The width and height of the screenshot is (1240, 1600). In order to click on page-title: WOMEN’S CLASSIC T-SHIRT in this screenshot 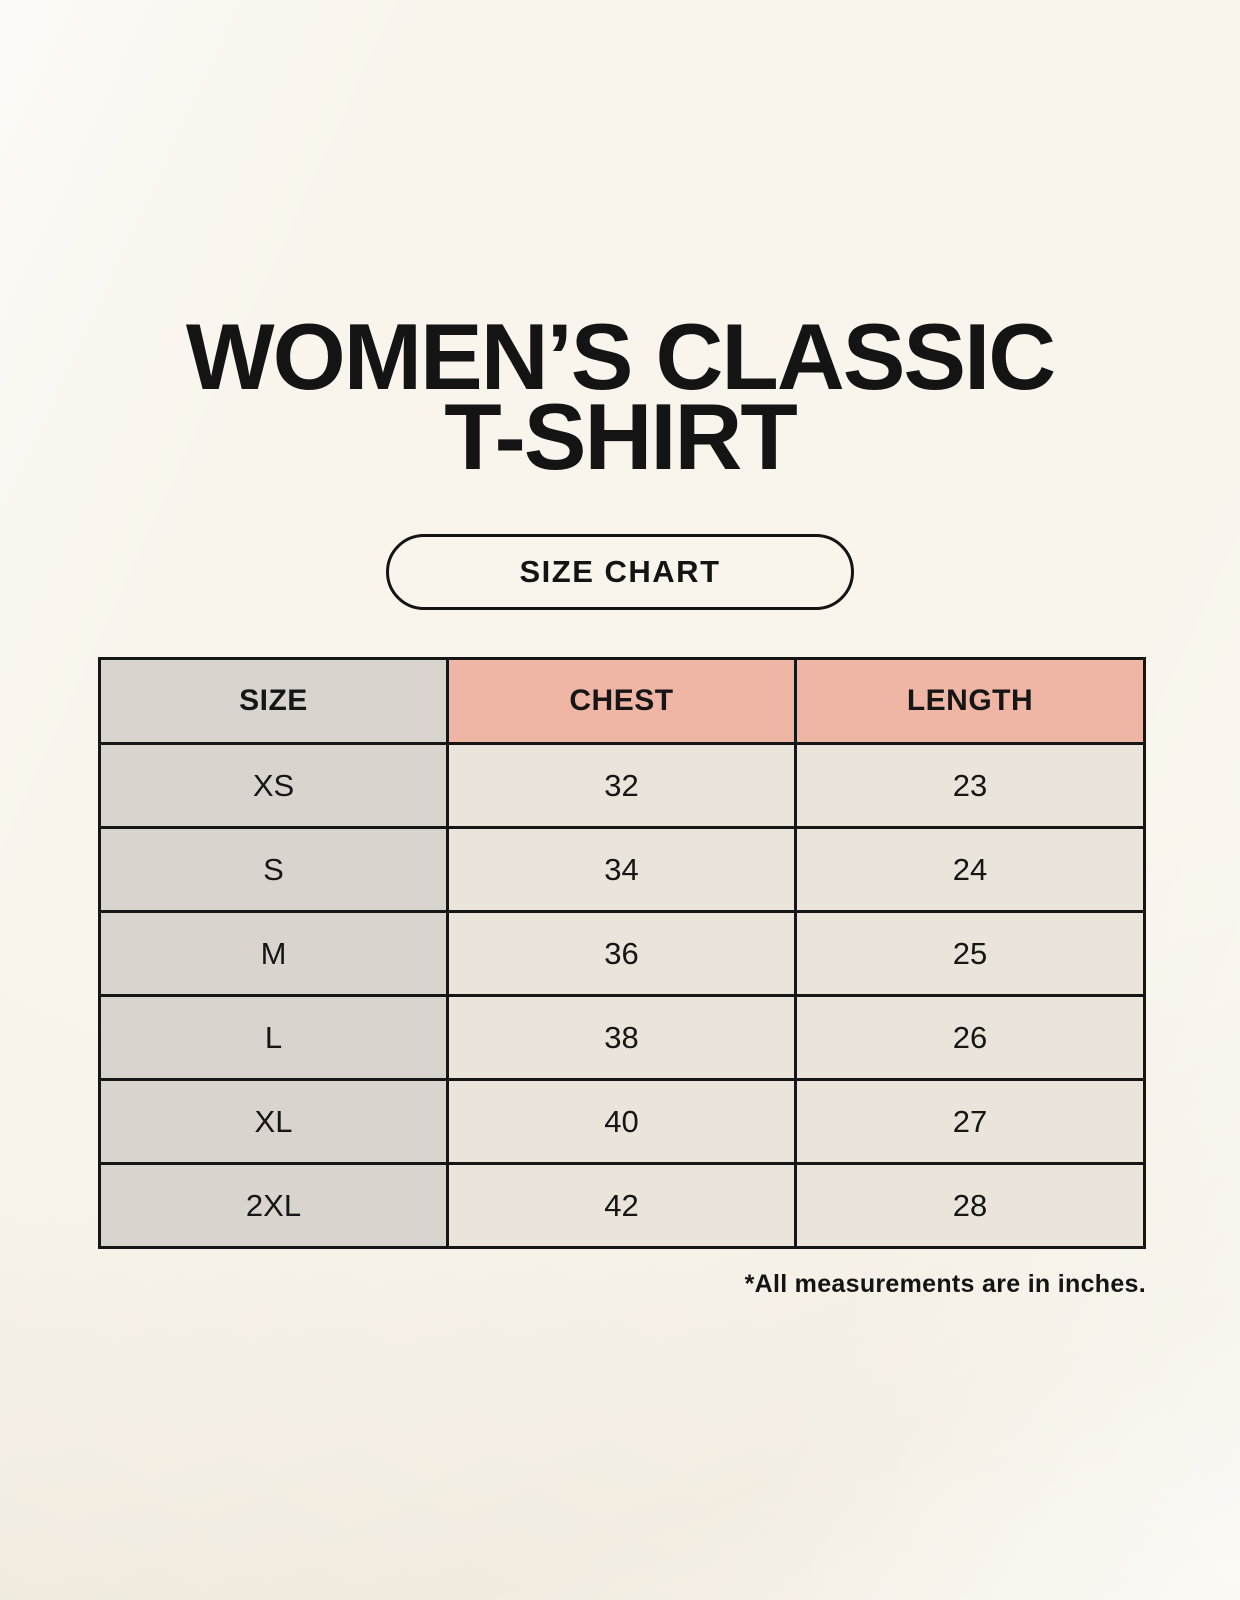, I will do `click(620, 396)`.